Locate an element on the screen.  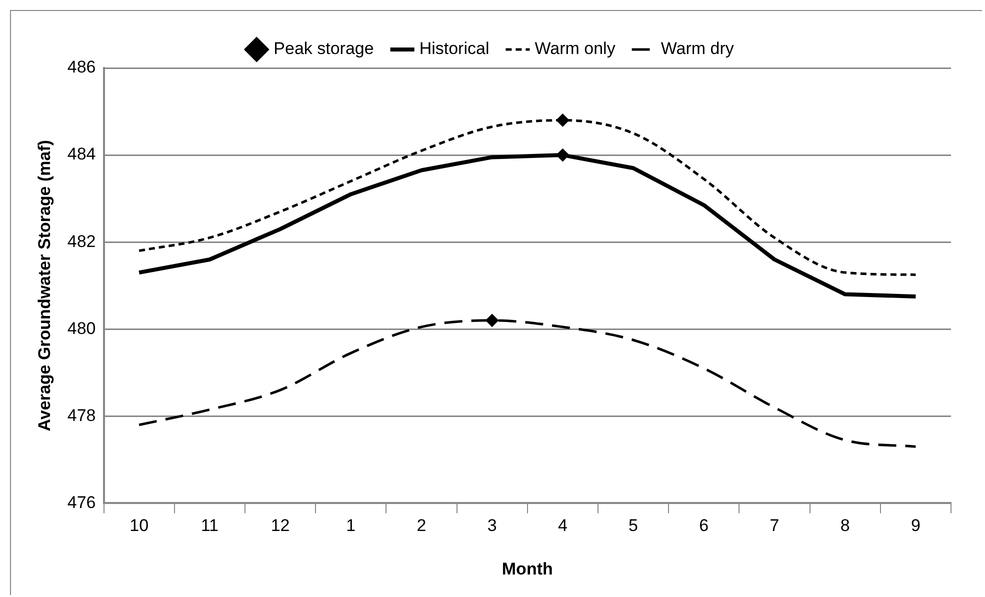
x-tick-label: 8 is located at coordinates (845, 526).